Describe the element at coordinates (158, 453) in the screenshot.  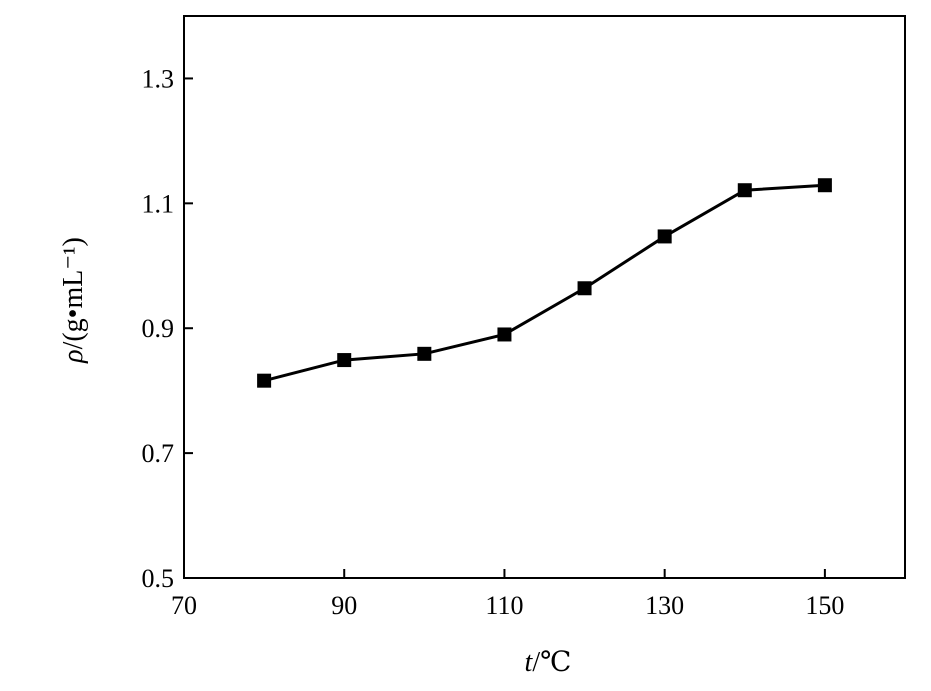
I see `y-tick-label: 0.7` at that location.